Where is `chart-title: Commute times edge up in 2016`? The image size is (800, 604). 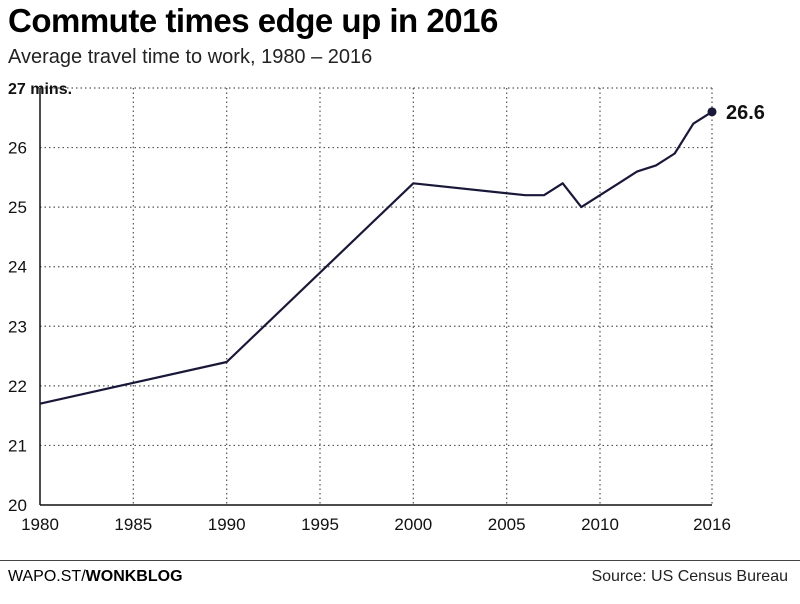
chart-title: Commute times edge up in 2016 is located at coordinates (253, 20).